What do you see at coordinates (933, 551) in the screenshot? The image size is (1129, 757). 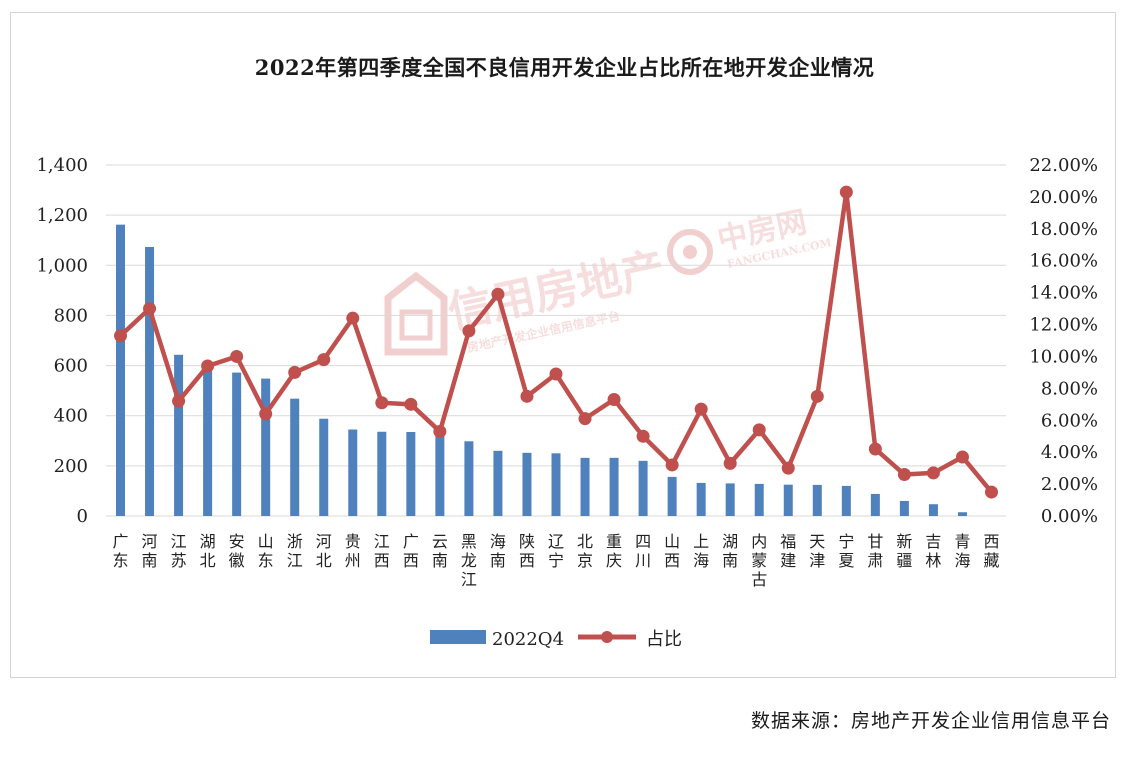 I see `category-label: 吉林` at bounding box center [933, 551].